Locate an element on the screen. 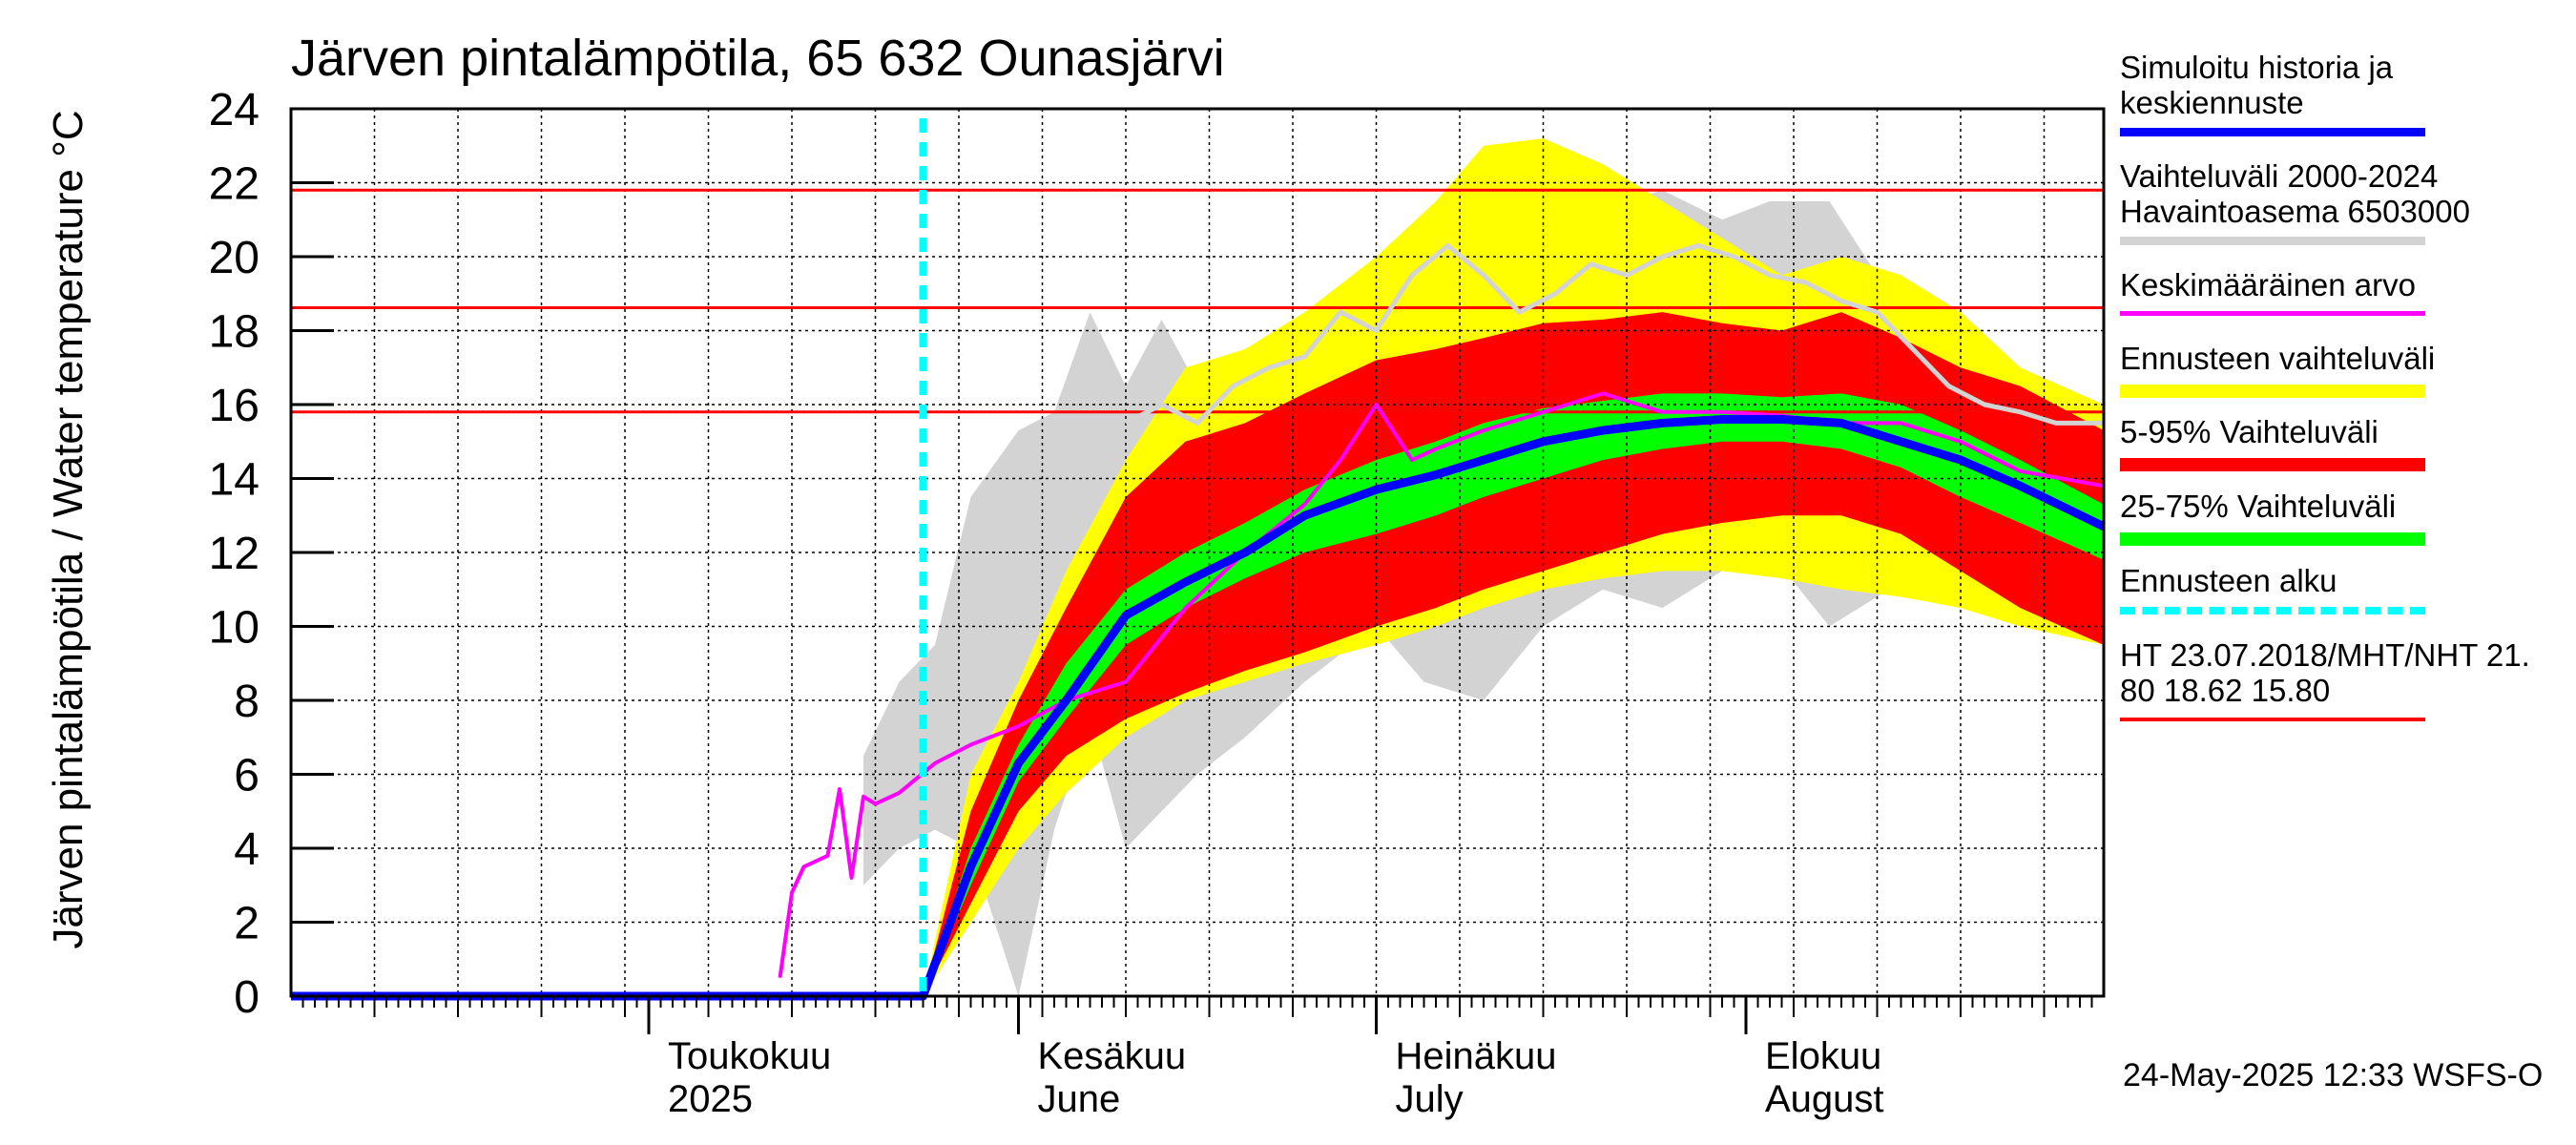  y-tick-label: 4 is located at coordinates (247, 849).